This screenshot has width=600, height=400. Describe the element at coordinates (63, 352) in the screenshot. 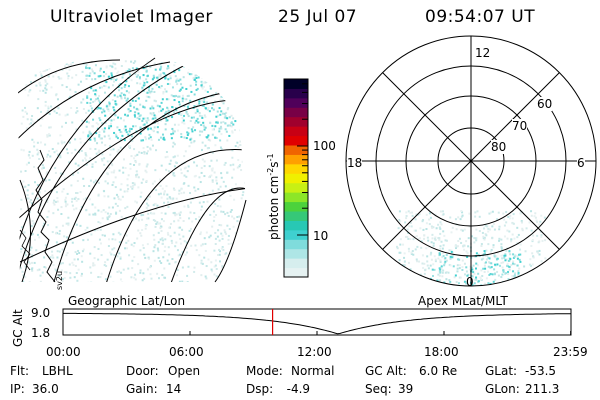

I see `timeline-xtick-0: 00:00` at that location.